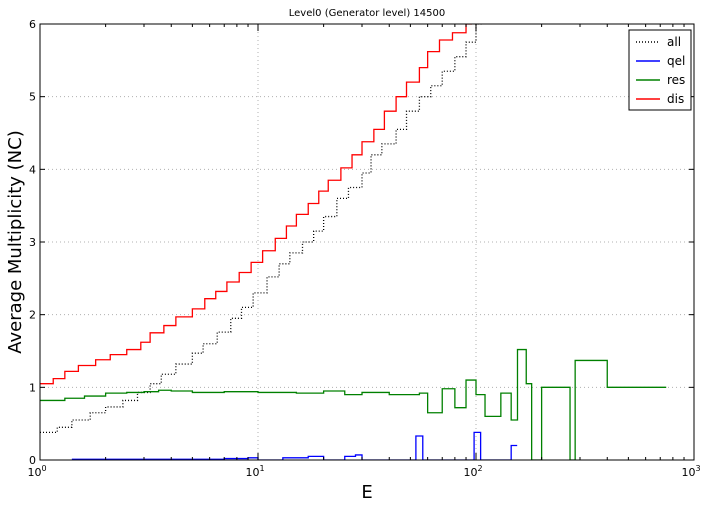  I want to click on legend-label-dis: dis, so click(675, 99).